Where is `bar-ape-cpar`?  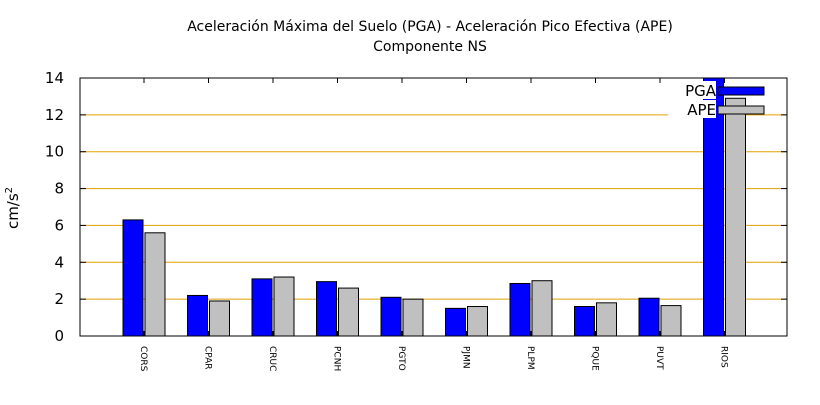 bar-ape-cpar is located at coordinates (219, 318).